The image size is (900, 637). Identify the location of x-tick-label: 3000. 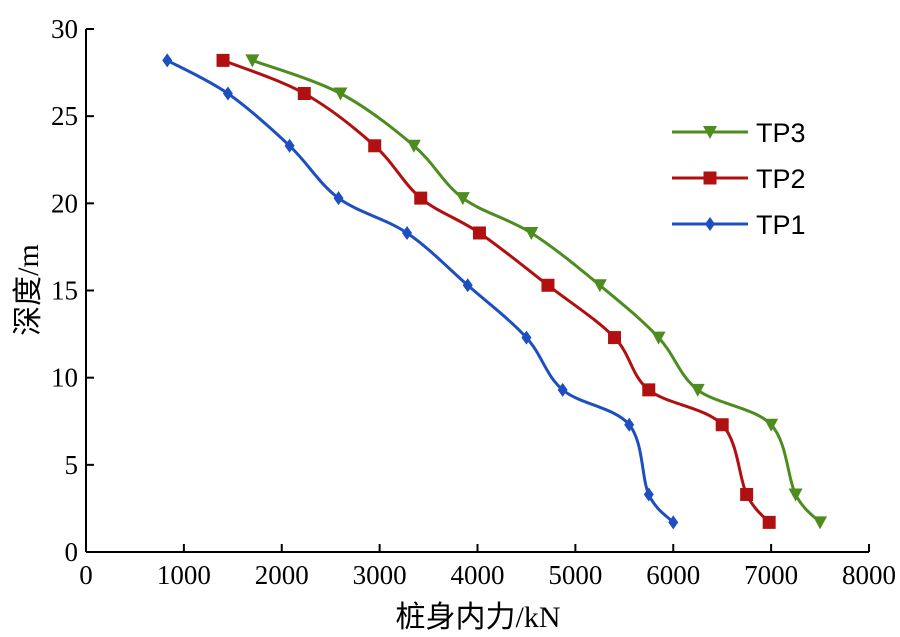
(380, 575).